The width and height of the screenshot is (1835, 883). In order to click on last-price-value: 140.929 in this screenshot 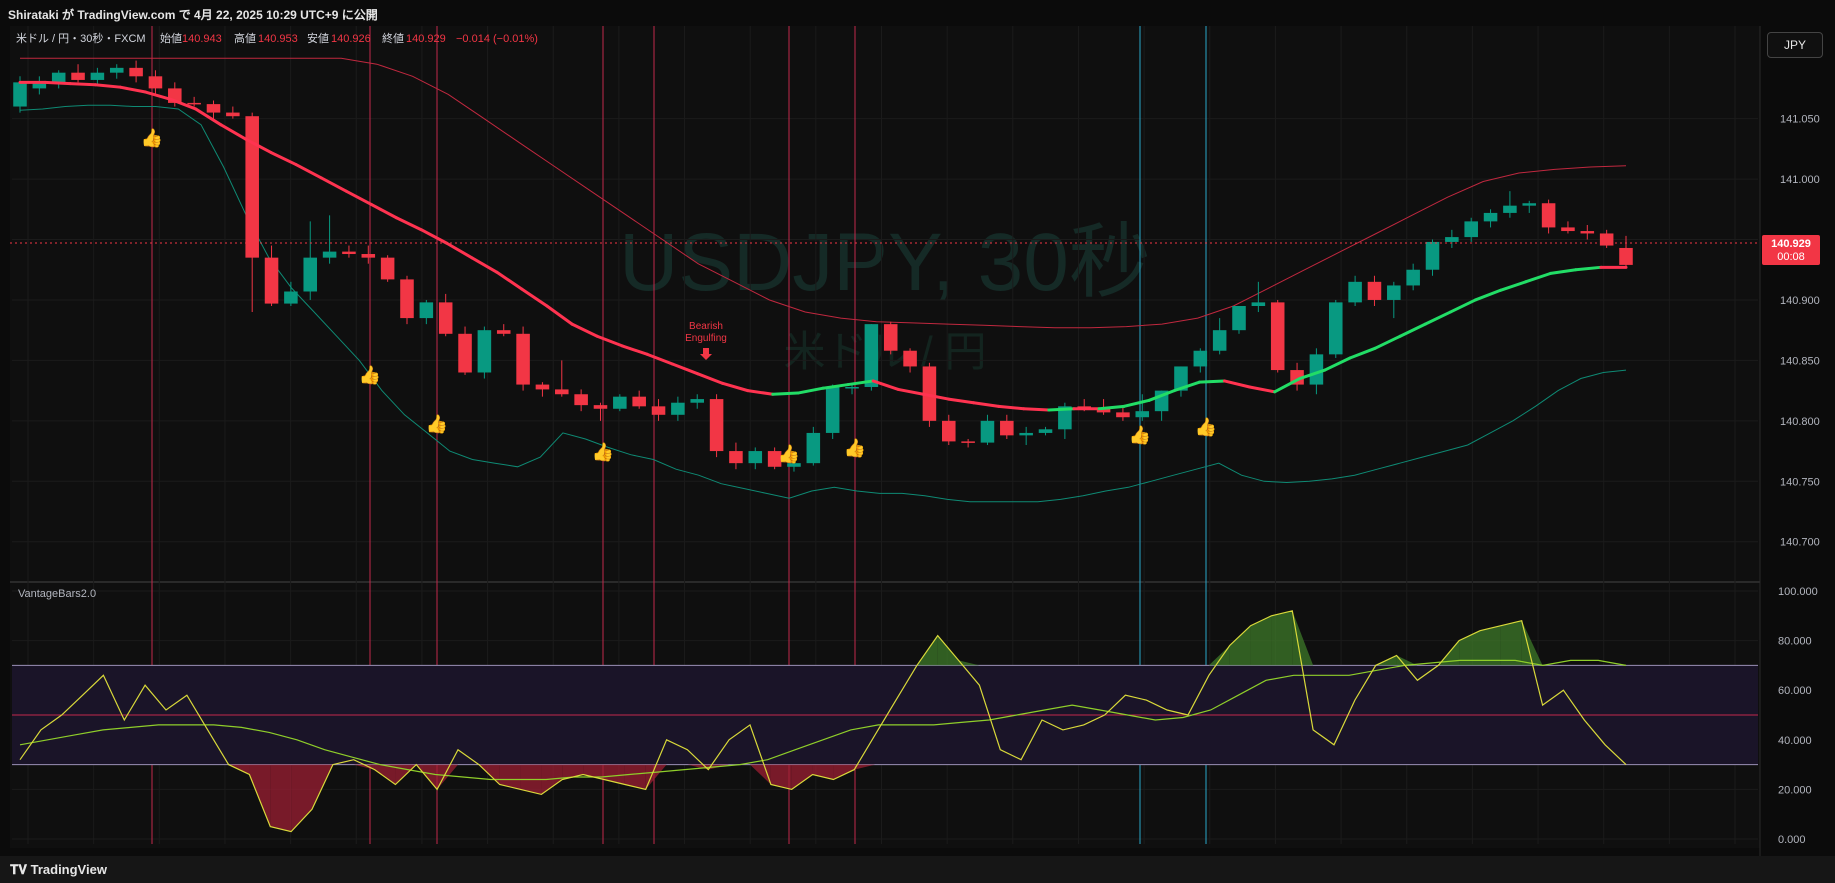, I will do `click(1791, 244)`.